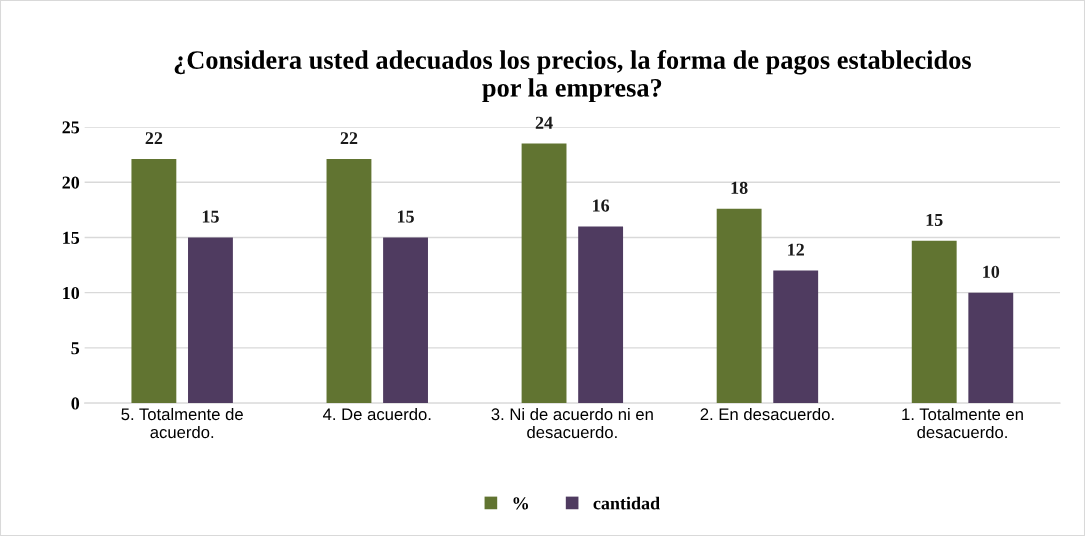 The width and height of the screenshot is (1085, 536). Describe the element at coordinates (75, 403) in the screenshot. I see `y-tick-label: 0` at that location.